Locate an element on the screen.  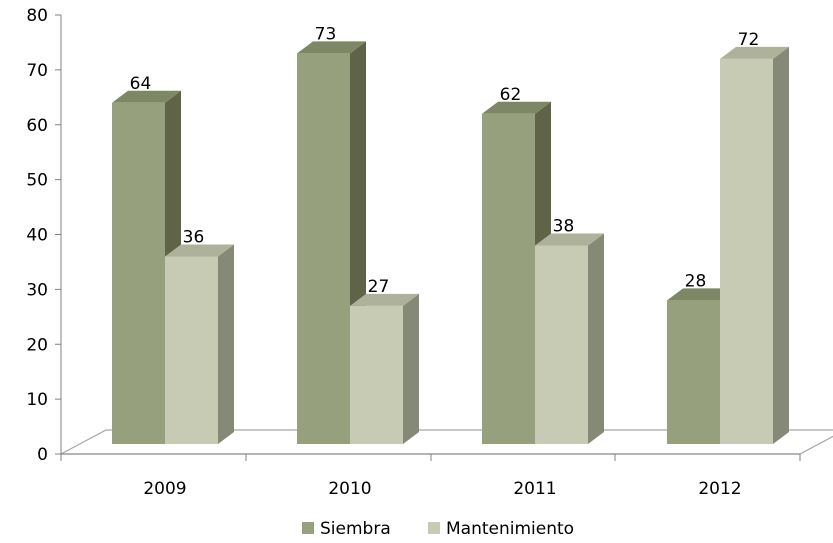
bar-mantenimiento-2009 is located at coordinates (199, 344).